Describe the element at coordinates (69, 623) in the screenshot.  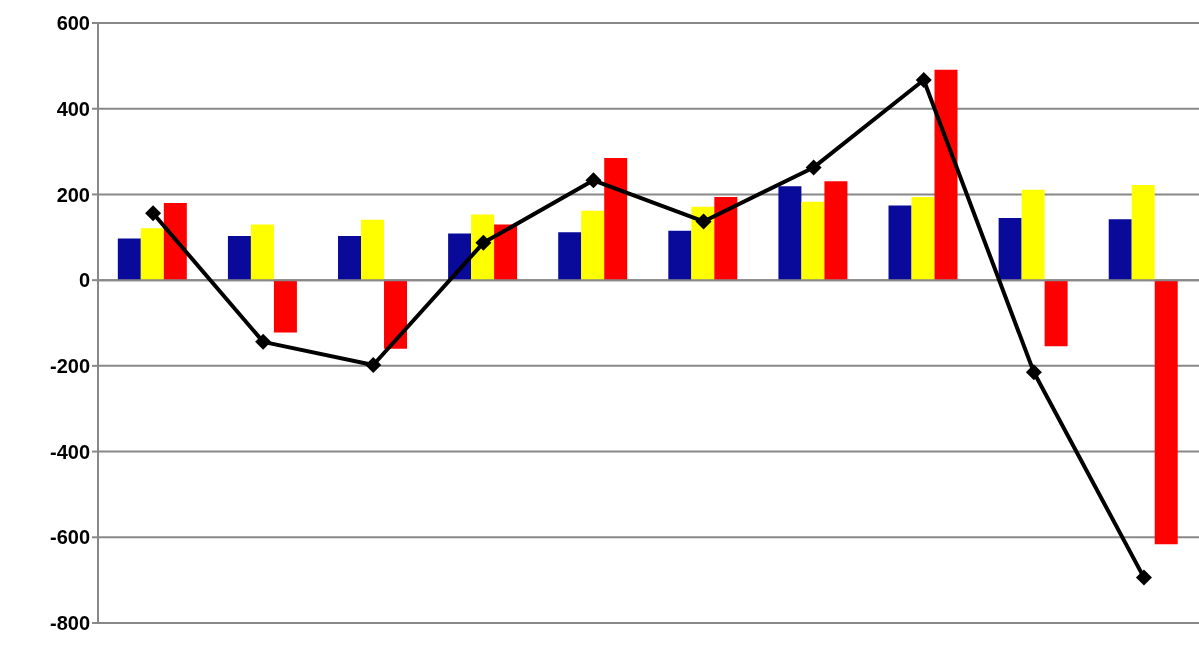
I see `y-tick-label: -800` at that location.